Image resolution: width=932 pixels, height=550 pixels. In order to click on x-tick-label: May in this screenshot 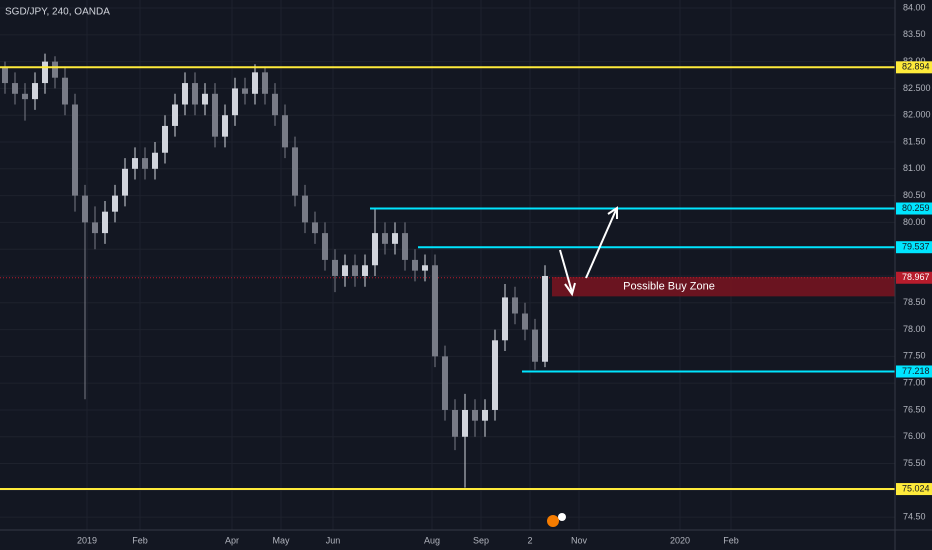, I will do `click(281, 540)`.